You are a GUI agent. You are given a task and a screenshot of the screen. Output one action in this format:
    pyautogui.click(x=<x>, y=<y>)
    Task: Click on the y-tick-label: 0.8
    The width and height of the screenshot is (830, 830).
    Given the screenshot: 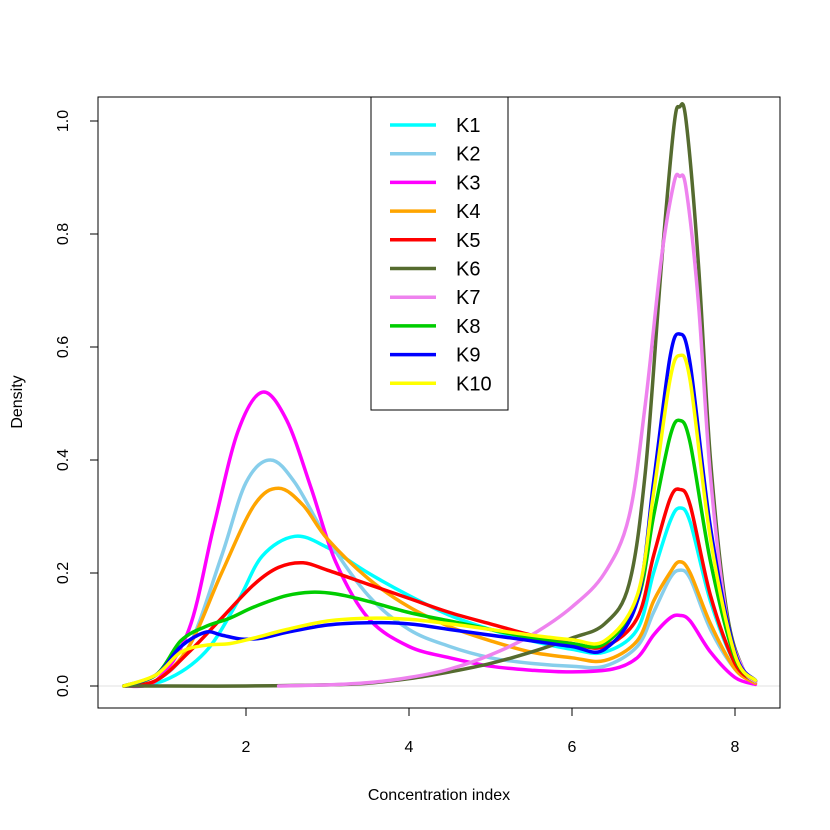 What is the action you would take?
    pyautogui.click(x=63, y=234)
    